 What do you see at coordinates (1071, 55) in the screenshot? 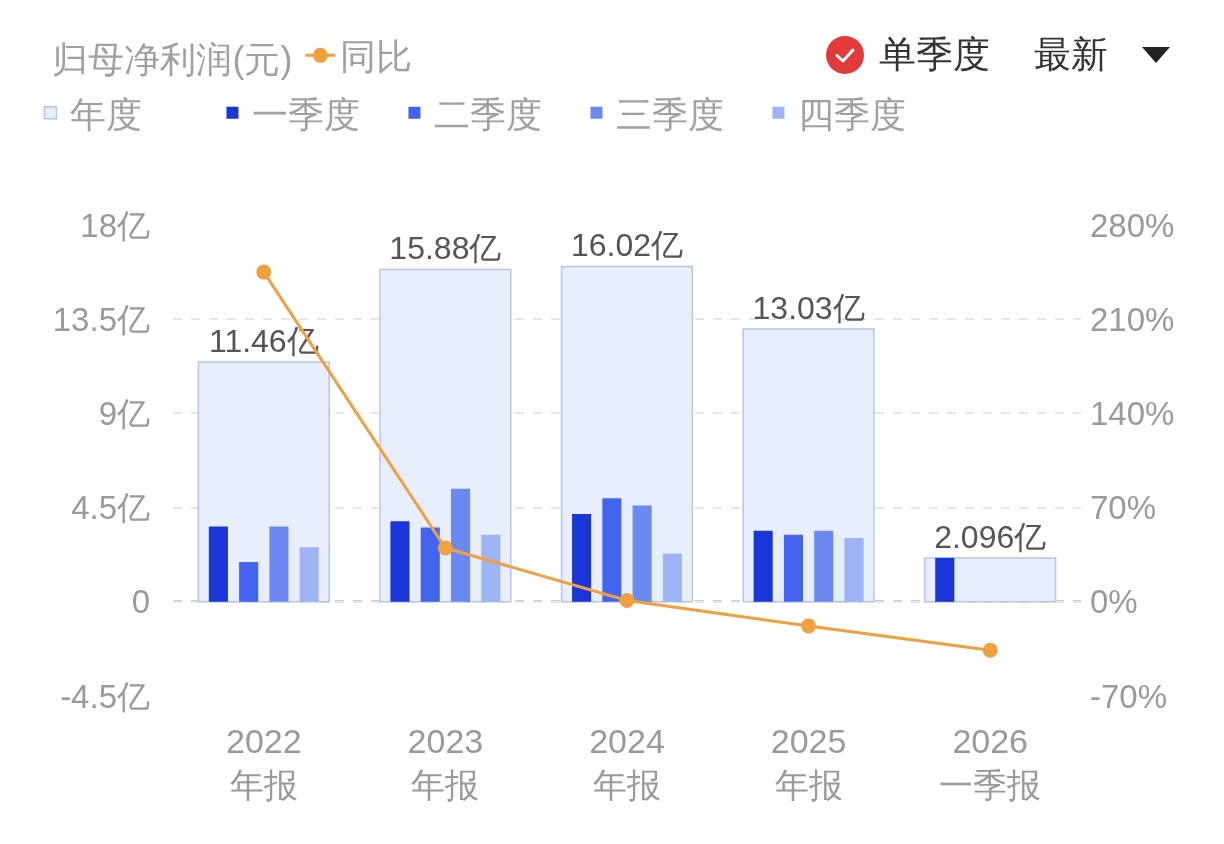
I see `text: 最新` at bounding box center [1071, 55].